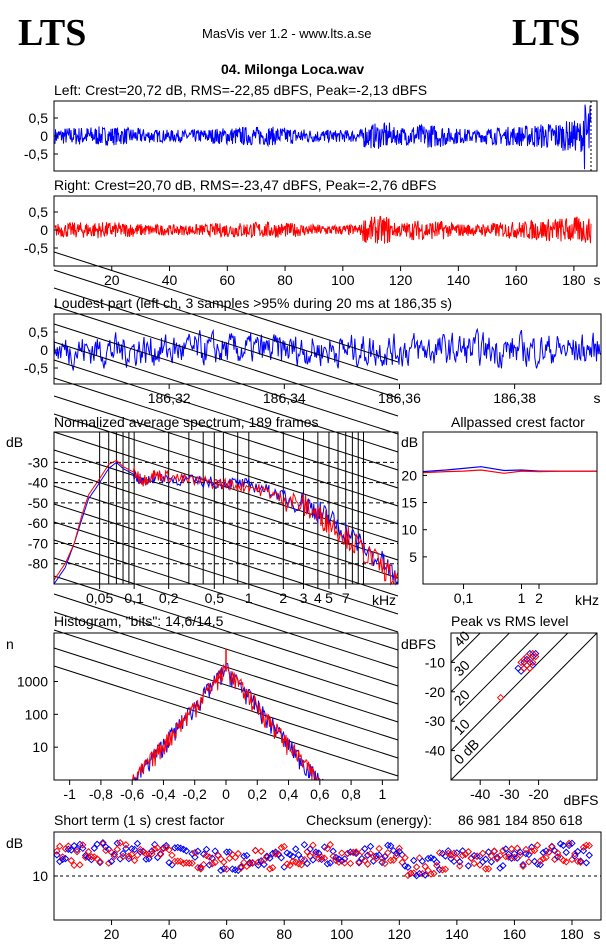 The height and width of the screenshot is (946, 606). I want to click on right-y-tick-label: -0,5, so click(36, 248).